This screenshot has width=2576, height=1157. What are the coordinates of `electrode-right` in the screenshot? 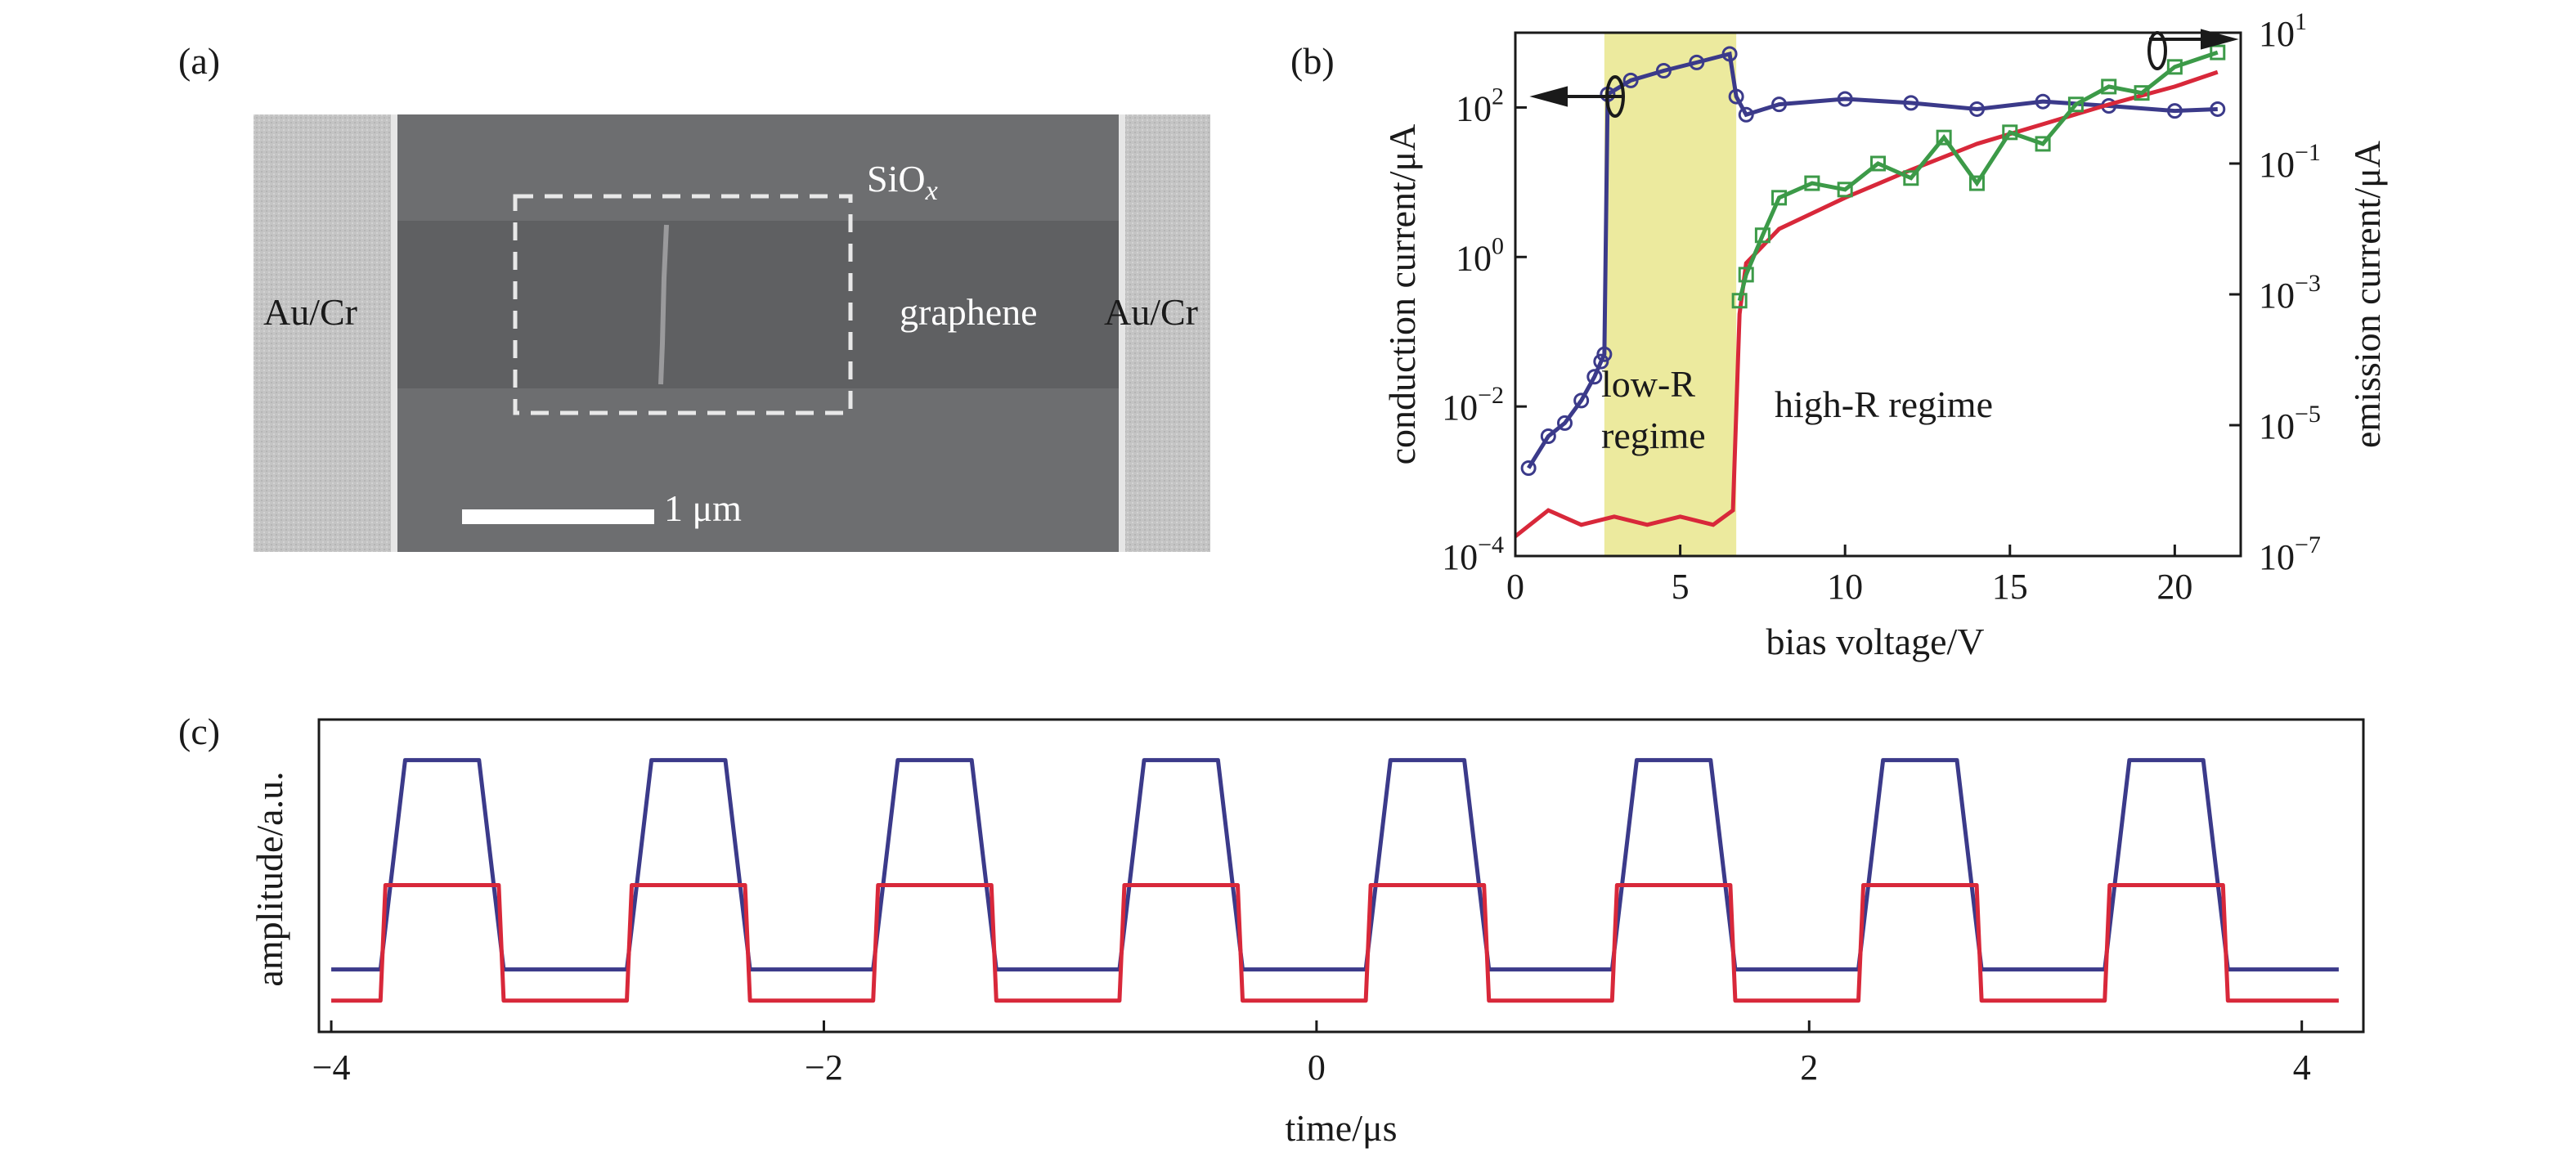 It's located at (1167, 333).